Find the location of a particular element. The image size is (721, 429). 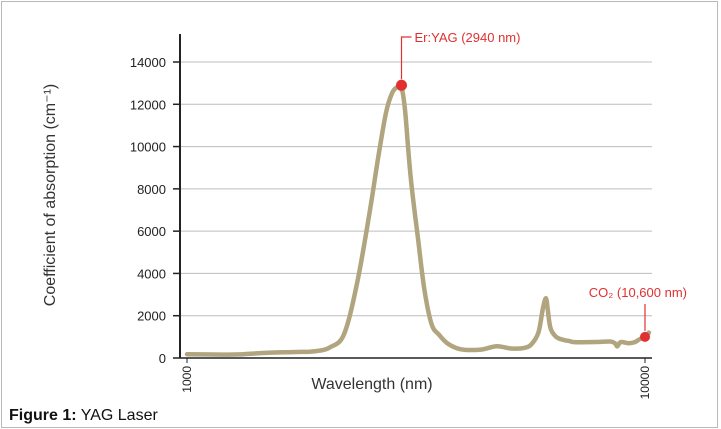

figure-caption: Figure 1: YAG Laser is located at coordinates (83, 416).